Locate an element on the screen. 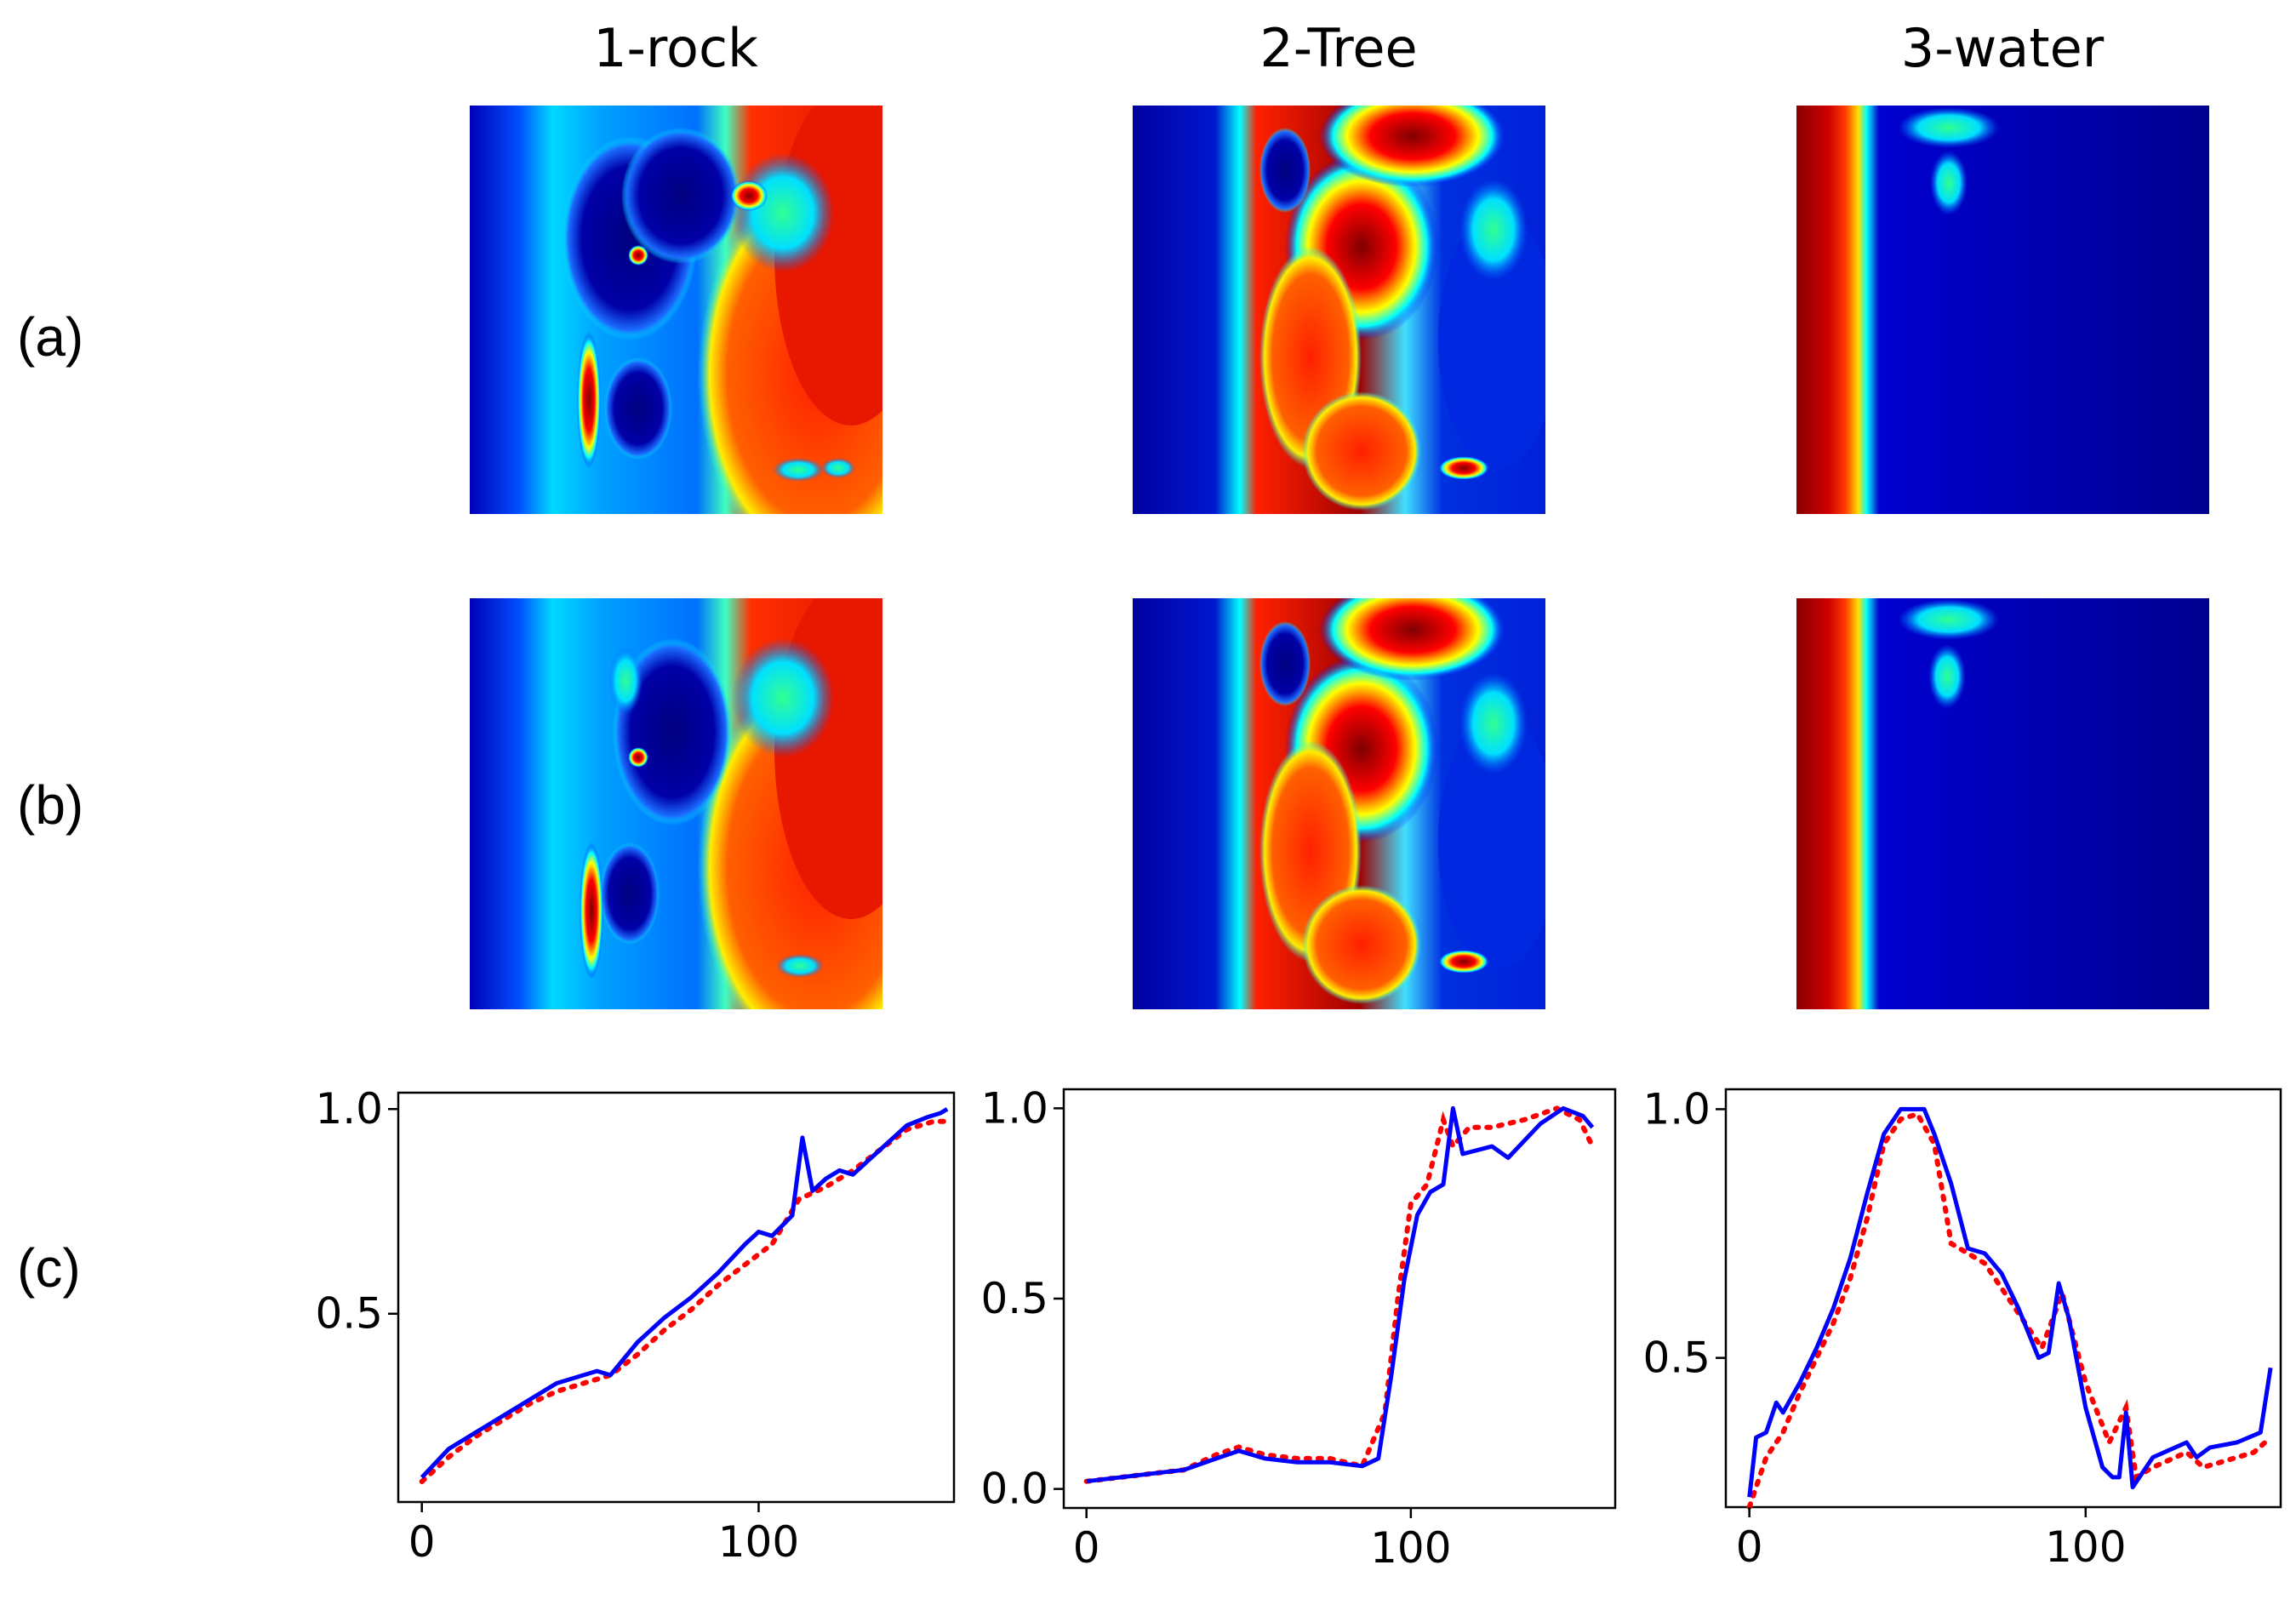  axes-frame-rock is located at coordinates (677, 1298).